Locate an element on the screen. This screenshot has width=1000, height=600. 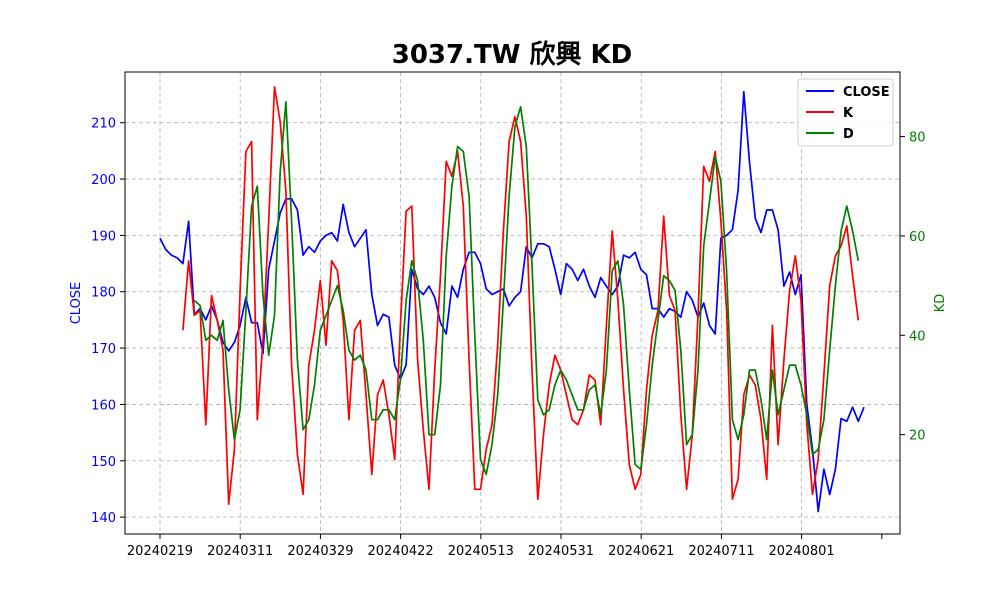
left-y-tick-label: 170 is located at coordinates (103, 349).